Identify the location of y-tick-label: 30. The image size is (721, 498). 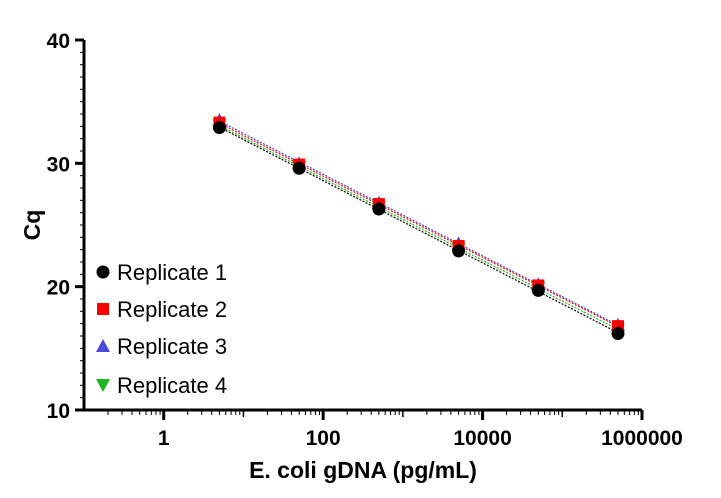
(58, 164).